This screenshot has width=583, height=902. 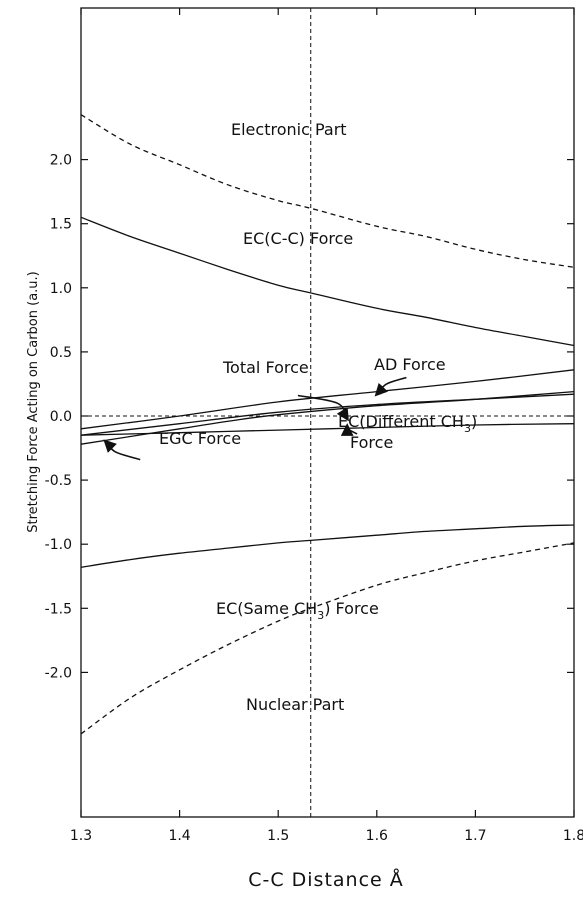 What do you see at coordinates (255, 418) in the screenshot?
I see `annotation-arrows` at bounding box center [255, 418].